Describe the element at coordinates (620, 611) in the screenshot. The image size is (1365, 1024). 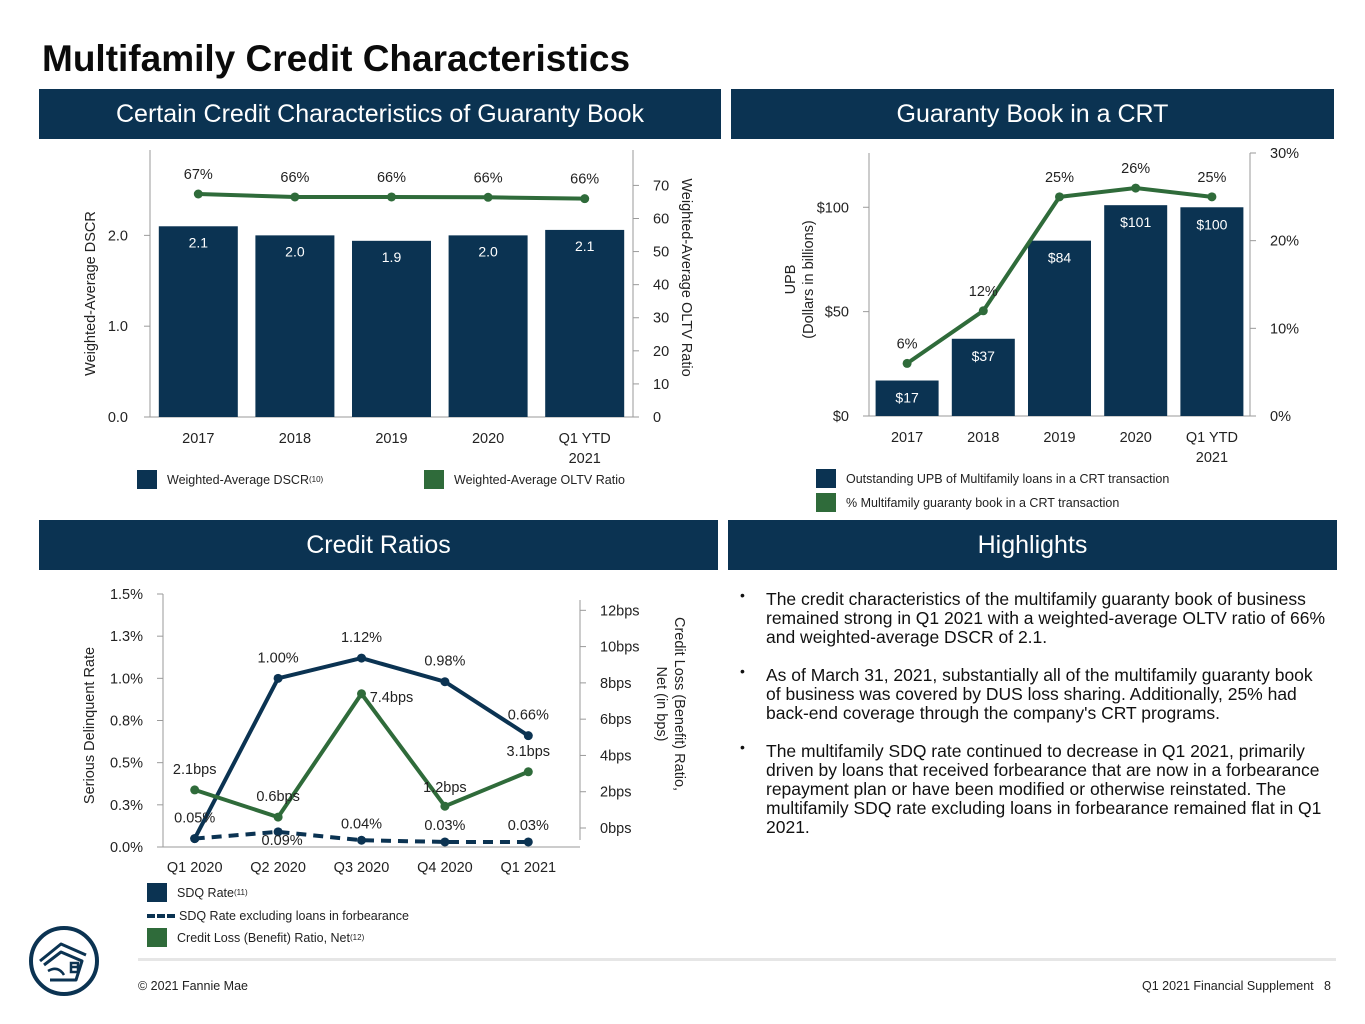
I see `y2-tick-label: 12bps` at that location.